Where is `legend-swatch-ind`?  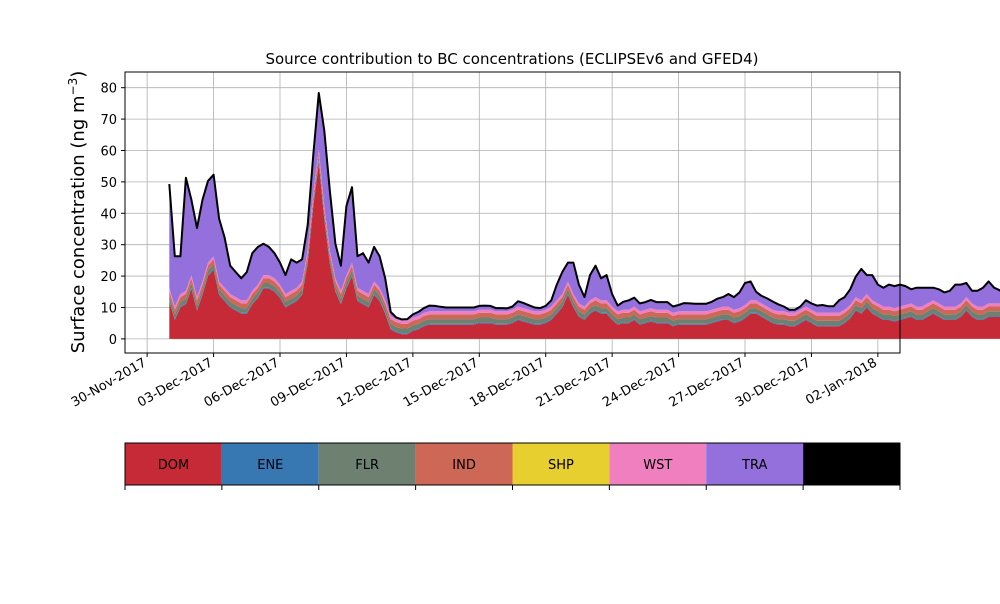
legend-swatch-ind is located at coordinates (464, 464).